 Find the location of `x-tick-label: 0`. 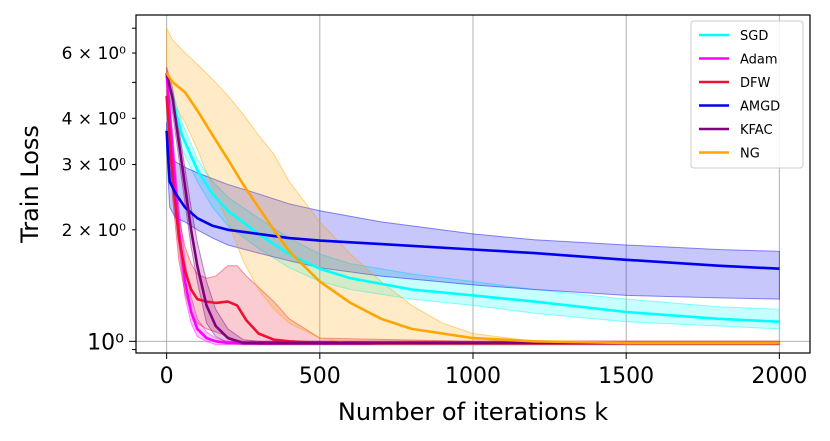

x-tick-label: 0 is located at coordinates (167, 376).